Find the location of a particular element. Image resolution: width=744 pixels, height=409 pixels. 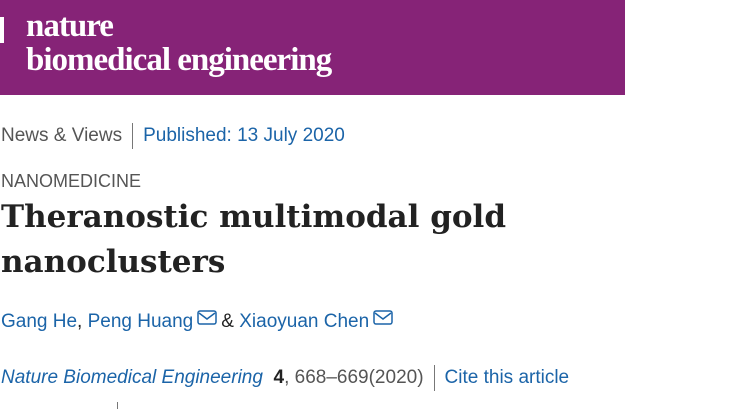

cite-link: Cite this article is located at coordinates (507, 378).